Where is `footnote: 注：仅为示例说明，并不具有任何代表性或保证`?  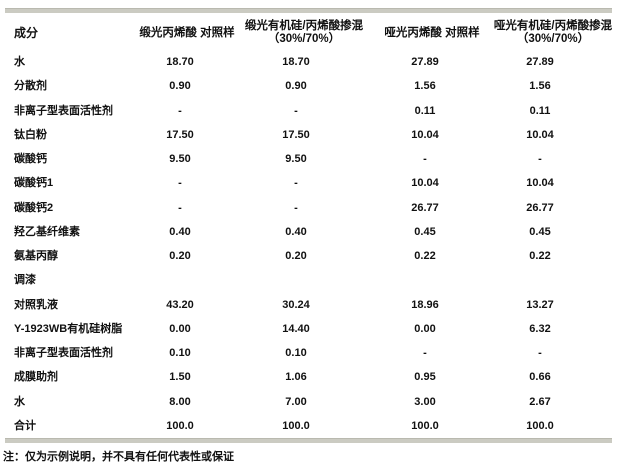 footnote: 注：仅为示例说明，并不具有任何代表性或保证 is located at coordinates (118, 457).